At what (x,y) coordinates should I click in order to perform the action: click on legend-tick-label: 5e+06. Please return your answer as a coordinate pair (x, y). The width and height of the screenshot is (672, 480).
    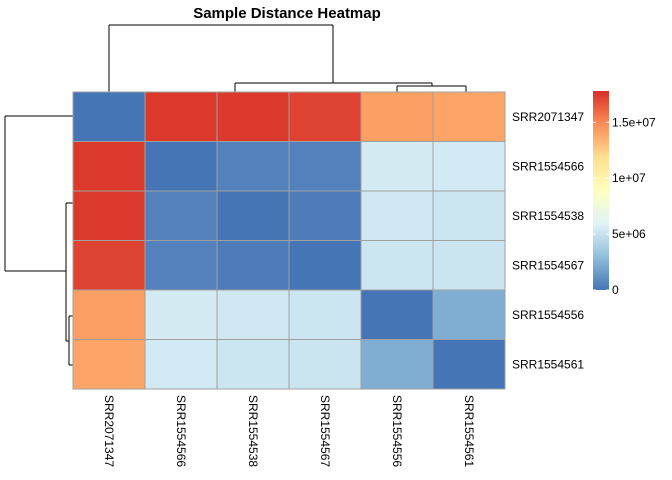
    Looking at the image, I should click on (629, 234).